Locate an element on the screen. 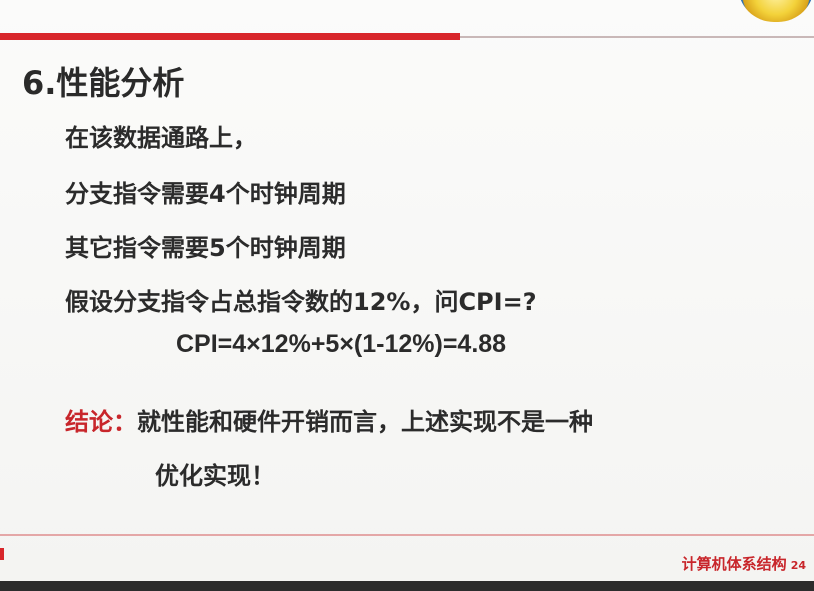 Image resolution: width=814 pixels, height=591 pixels. header-gray-line is located at coordinates (637, 37).